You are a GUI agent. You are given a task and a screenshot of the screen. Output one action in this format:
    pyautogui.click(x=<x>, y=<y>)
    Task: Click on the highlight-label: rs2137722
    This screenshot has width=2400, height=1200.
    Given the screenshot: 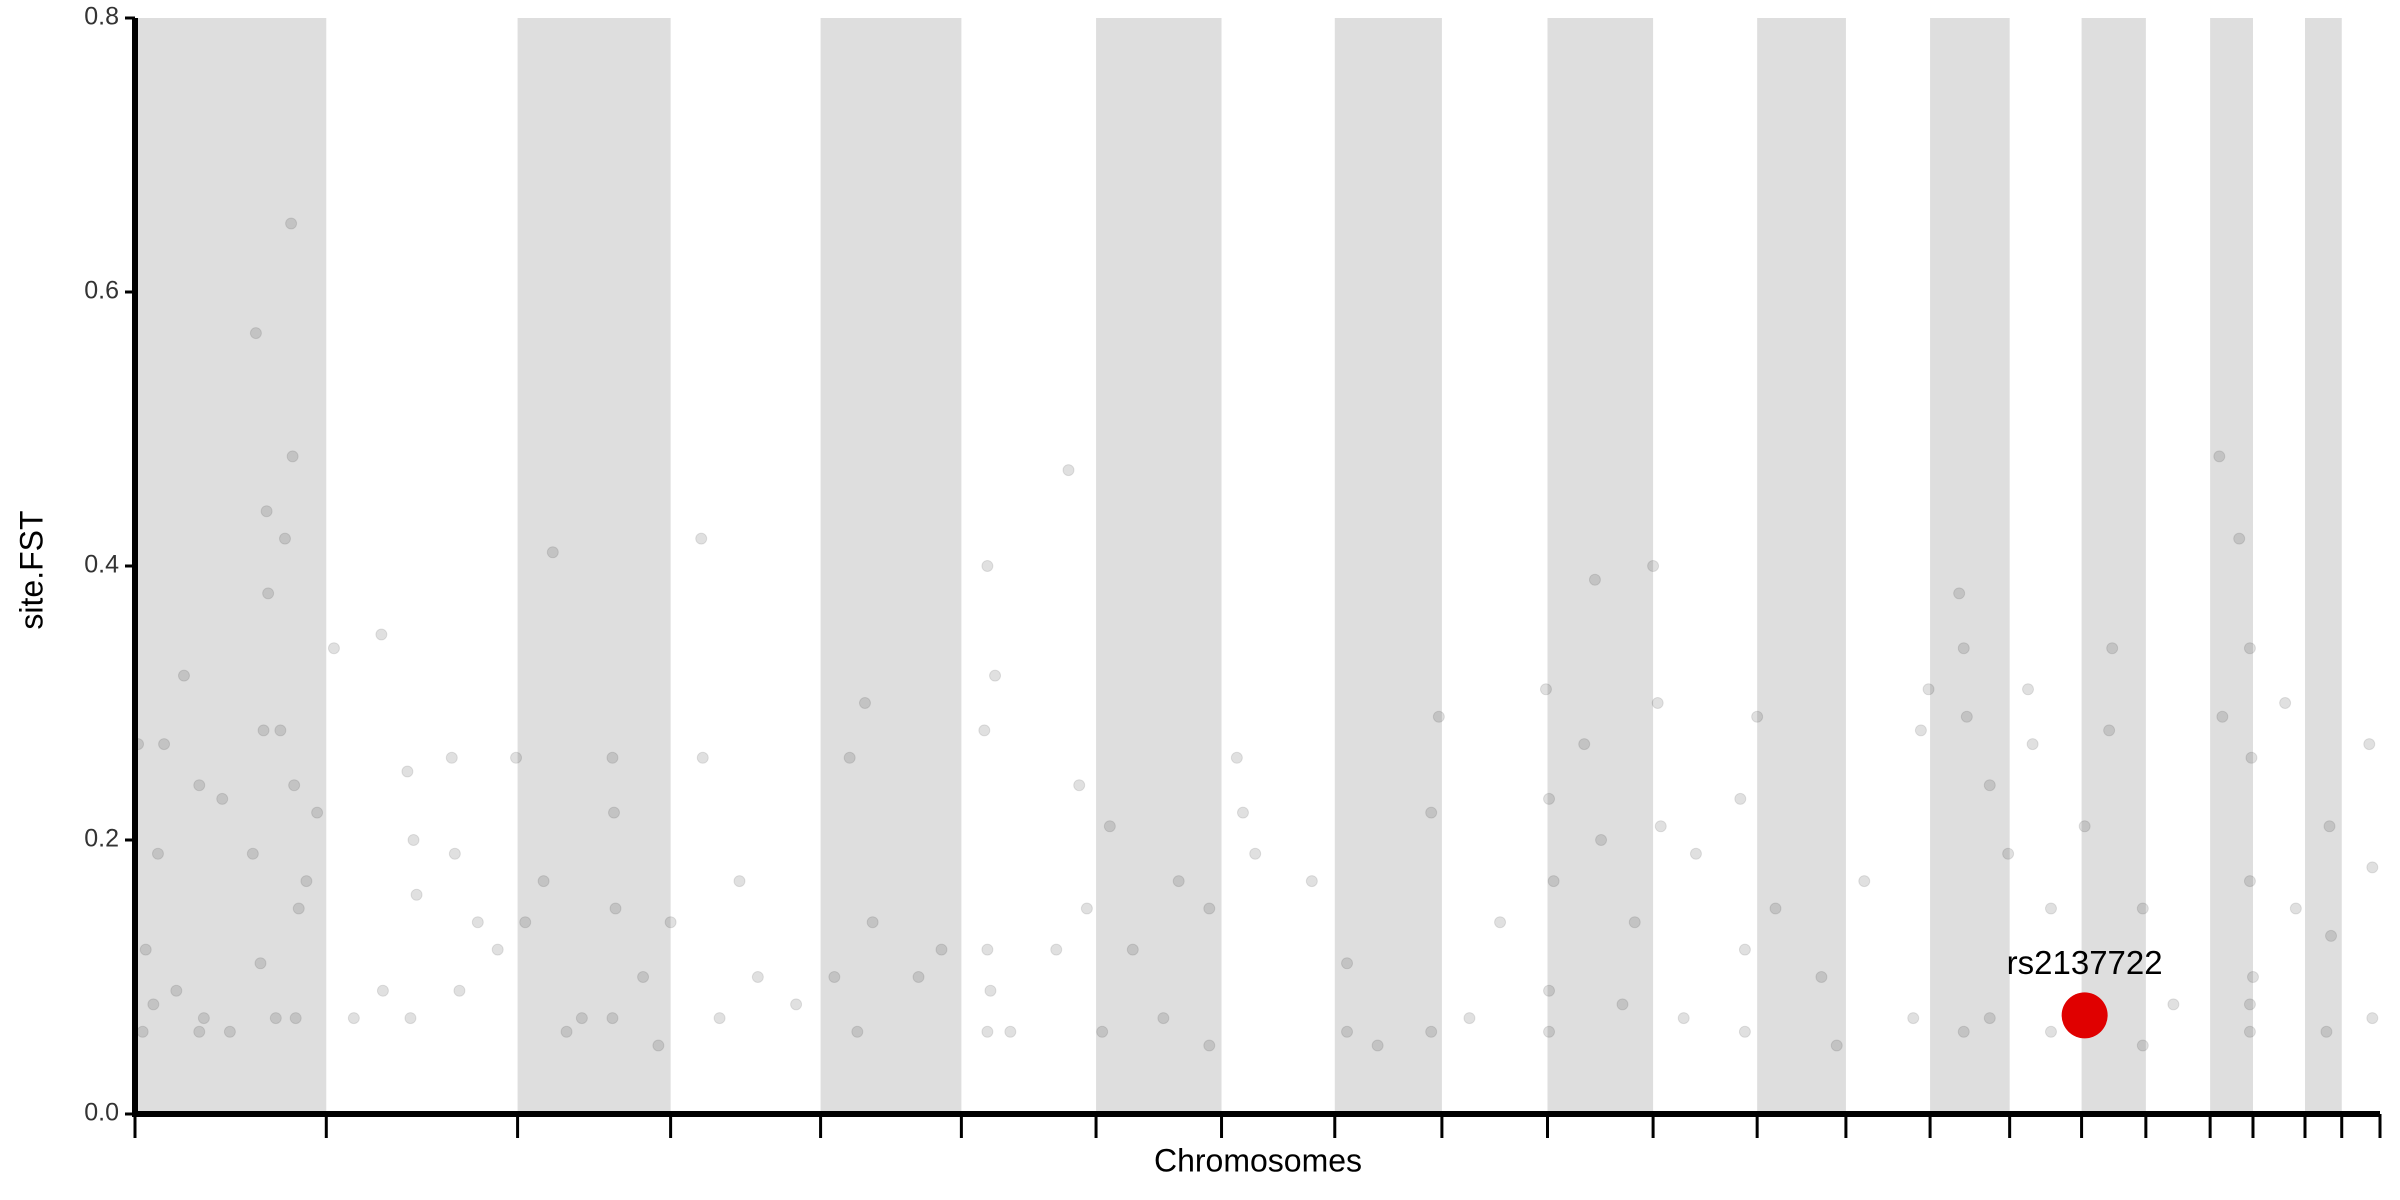 What is the action you would take?
    pyautogui.click(x=2085, y=962)
    